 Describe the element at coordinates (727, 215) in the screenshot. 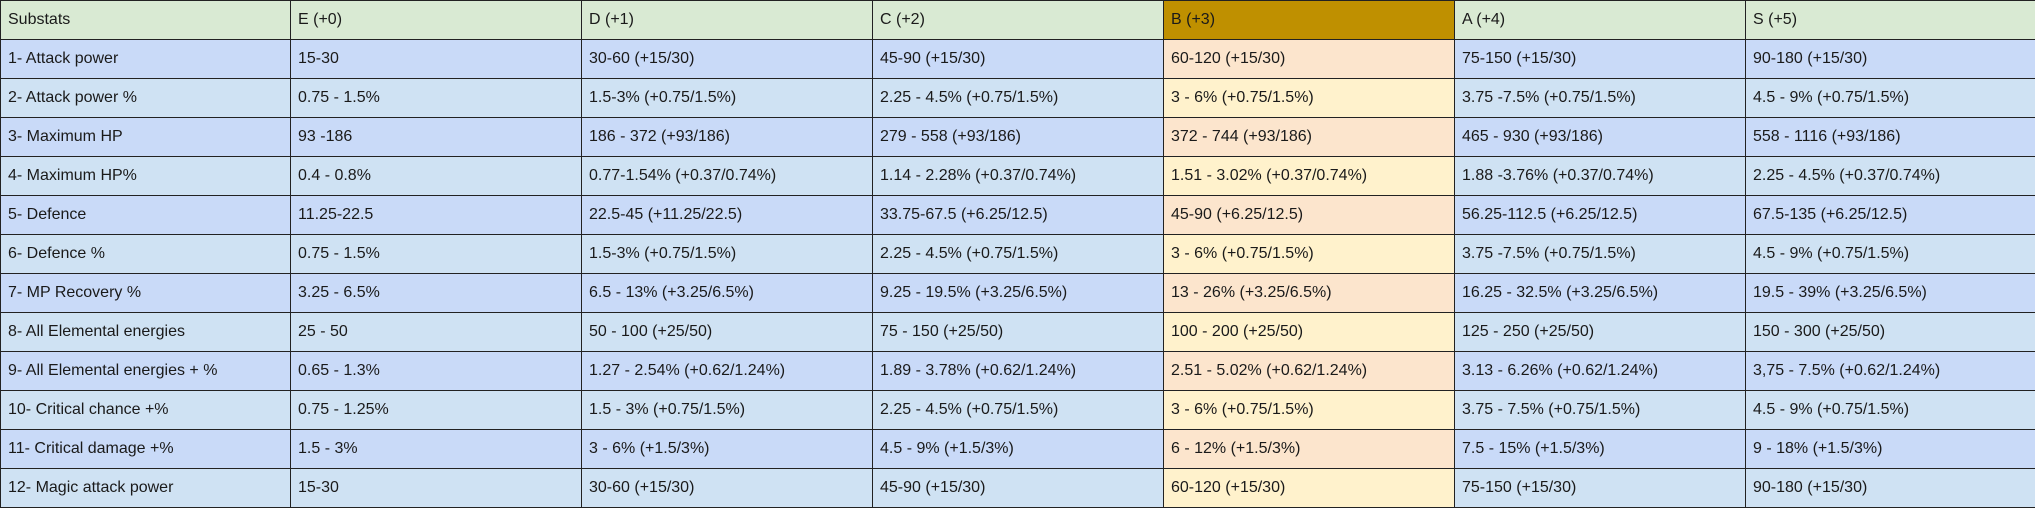

I see `grade-d-cell: 22.5-45 (+11.25/22.5)` at that location.